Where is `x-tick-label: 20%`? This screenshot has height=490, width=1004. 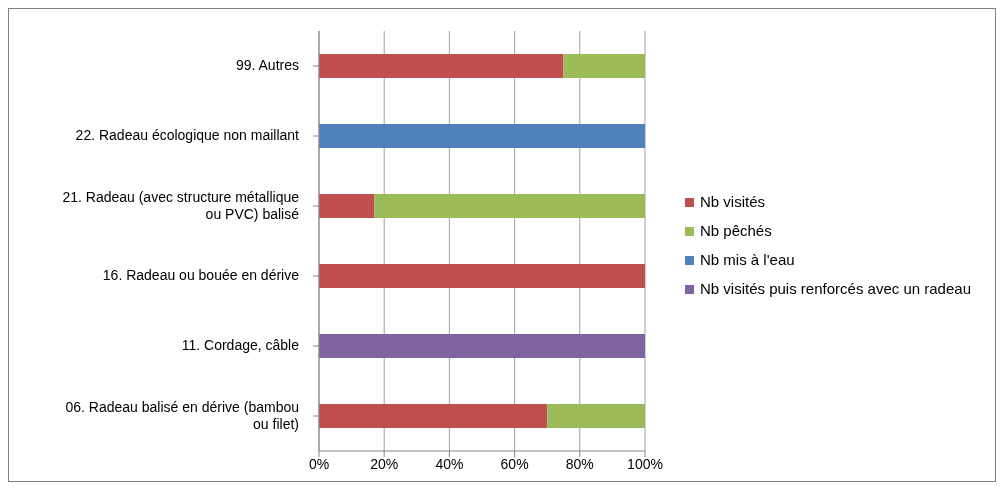 x-tick-label: 20% is located at coordinates (384, 463).